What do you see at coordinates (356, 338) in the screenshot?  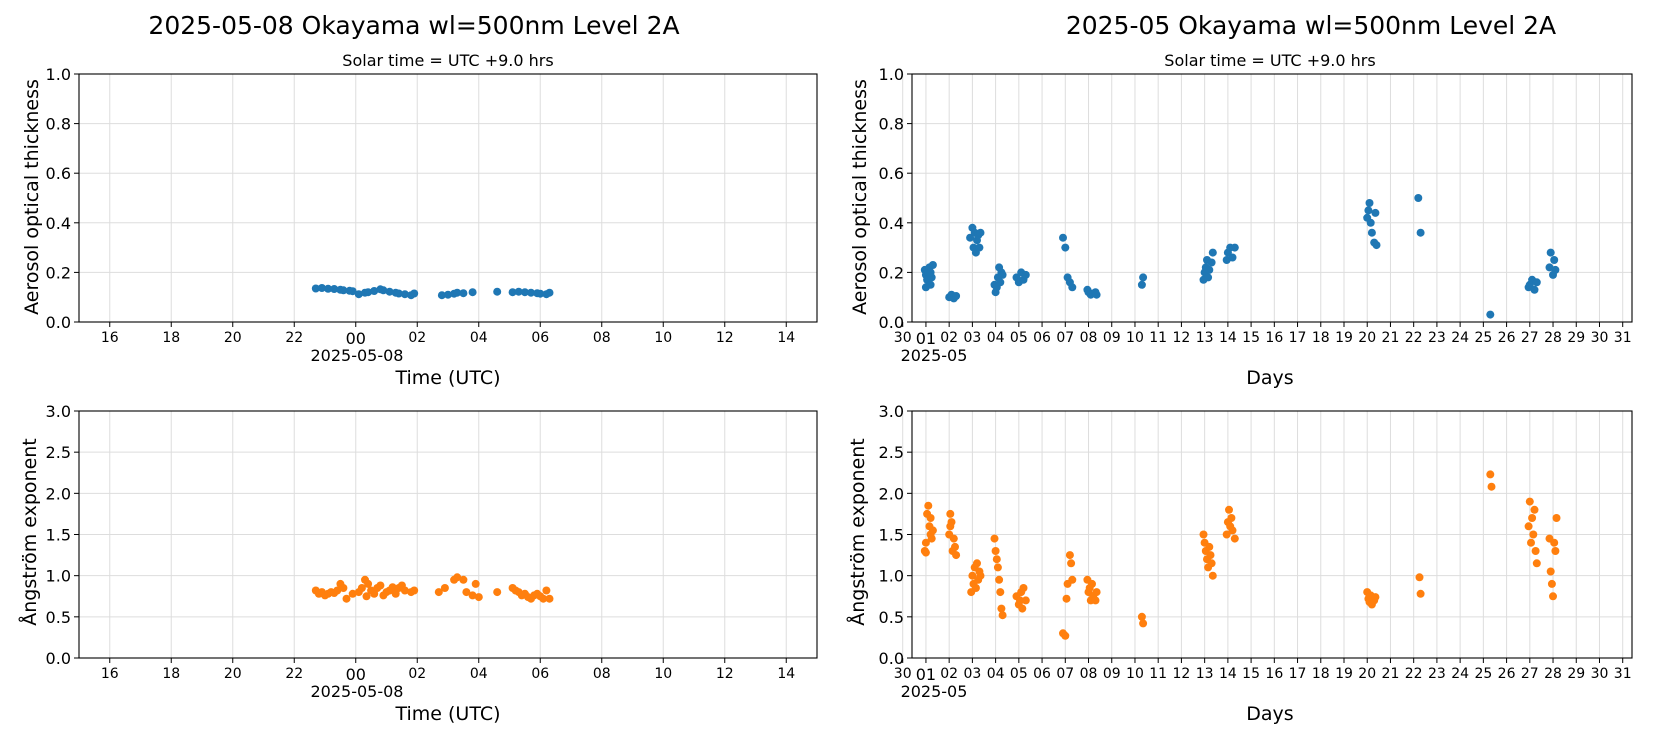 I see `x-tick-label: 00` at bounding box center [356, 338].